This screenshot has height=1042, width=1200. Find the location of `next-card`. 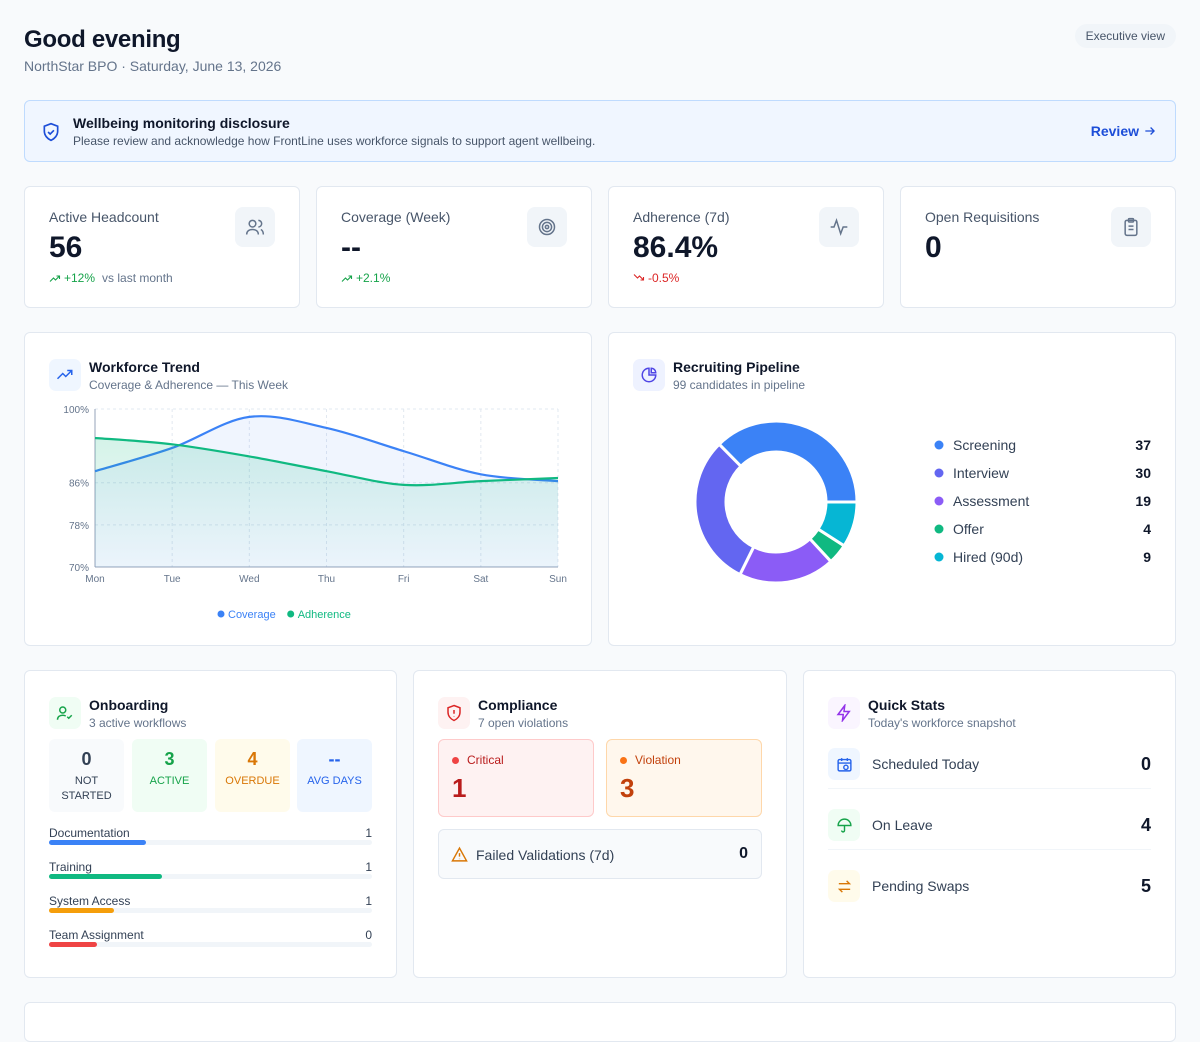

next-card is located at coordinates (600, 1022).